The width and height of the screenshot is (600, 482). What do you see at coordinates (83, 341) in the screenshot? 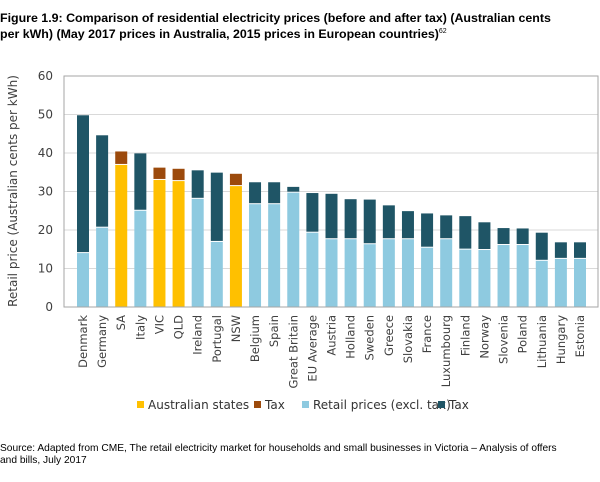
I see `x-tick-label: Denmark` at bounding box center [83, 341].